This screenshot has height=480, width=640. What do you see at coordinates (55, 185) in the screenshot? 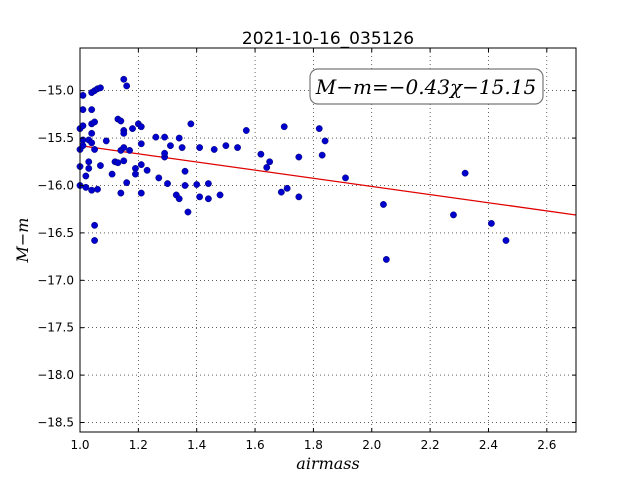
I see `y-tick-label: −16.0` at bounding box center [55, 185].